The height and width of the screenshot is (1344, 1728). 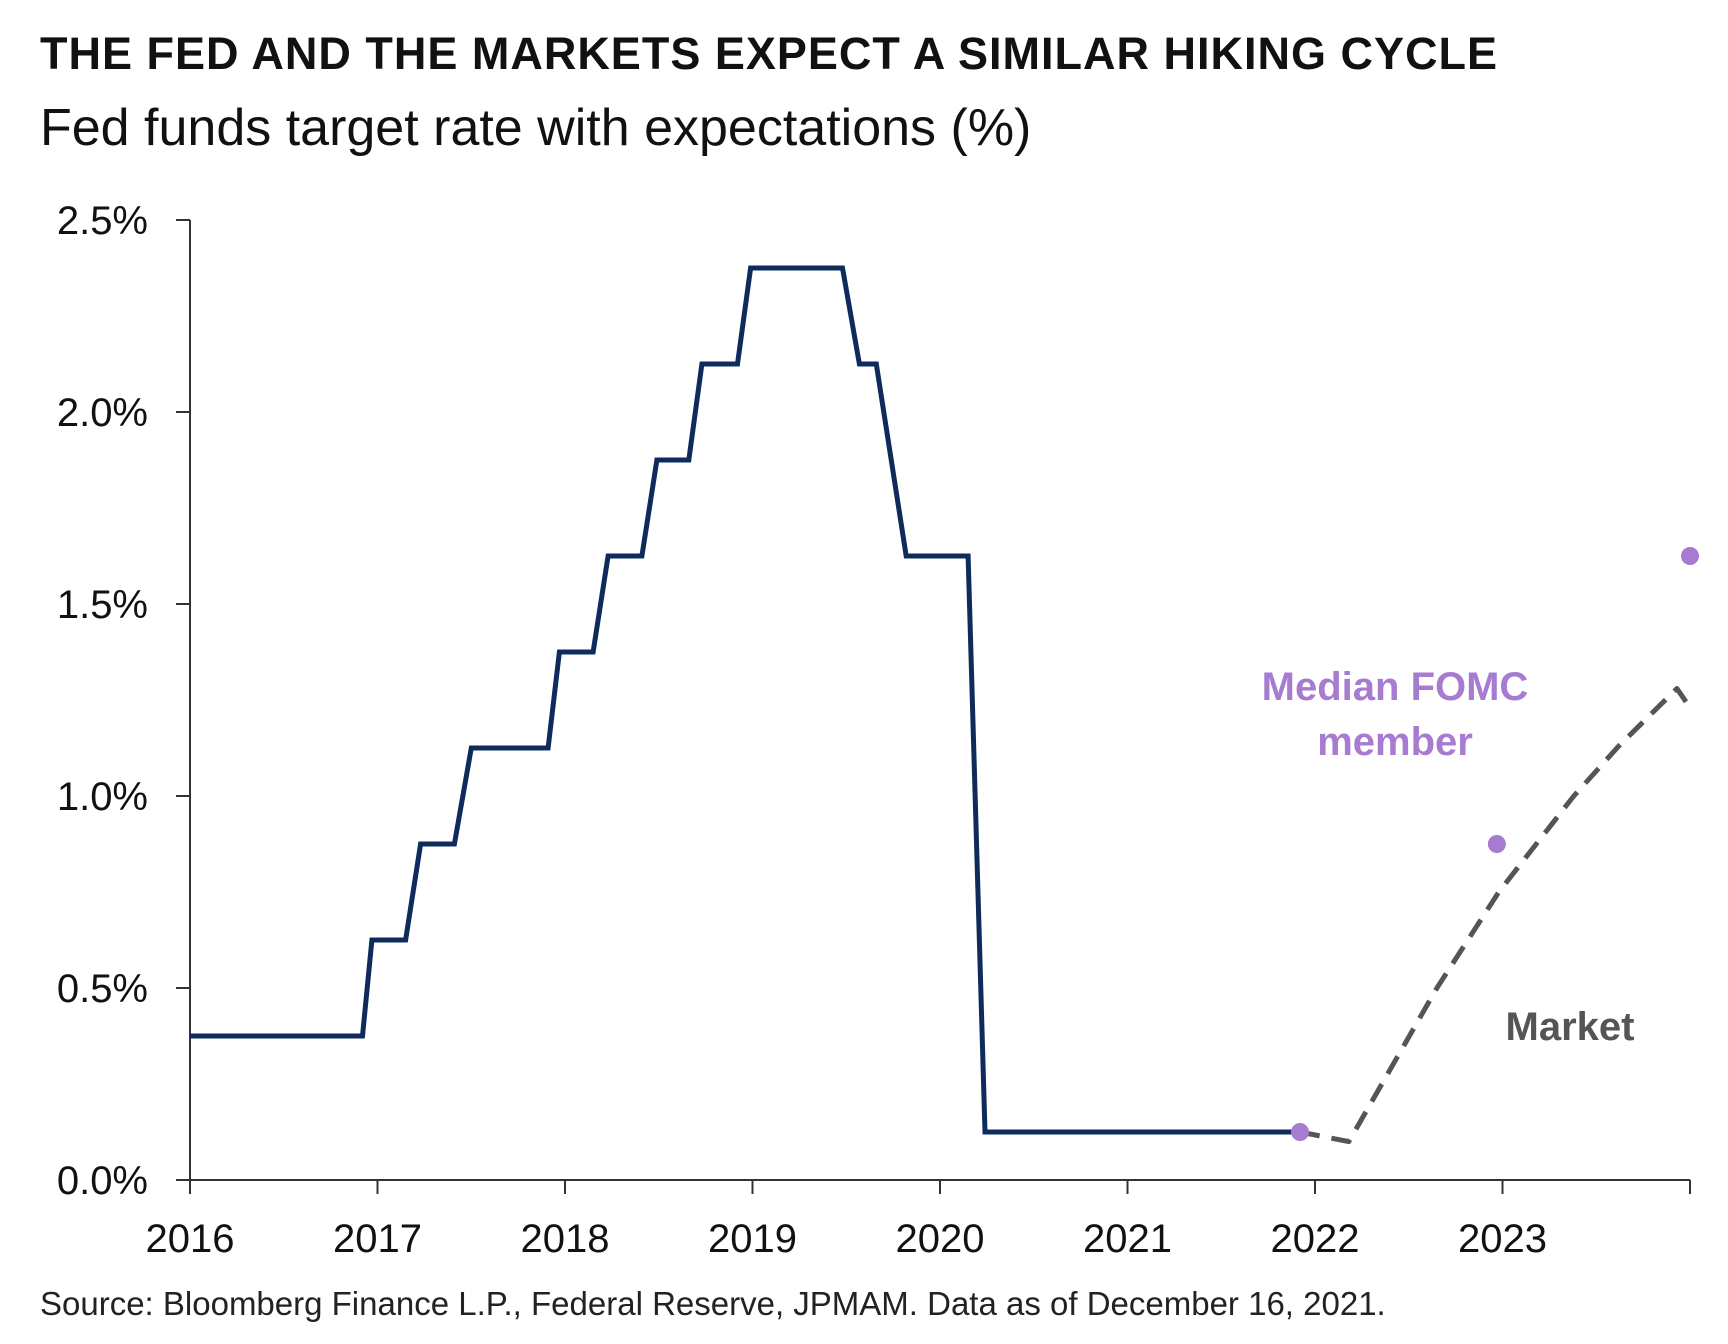 I want to click on y-tick-label: 0.5%, so click(x=102, y=989).